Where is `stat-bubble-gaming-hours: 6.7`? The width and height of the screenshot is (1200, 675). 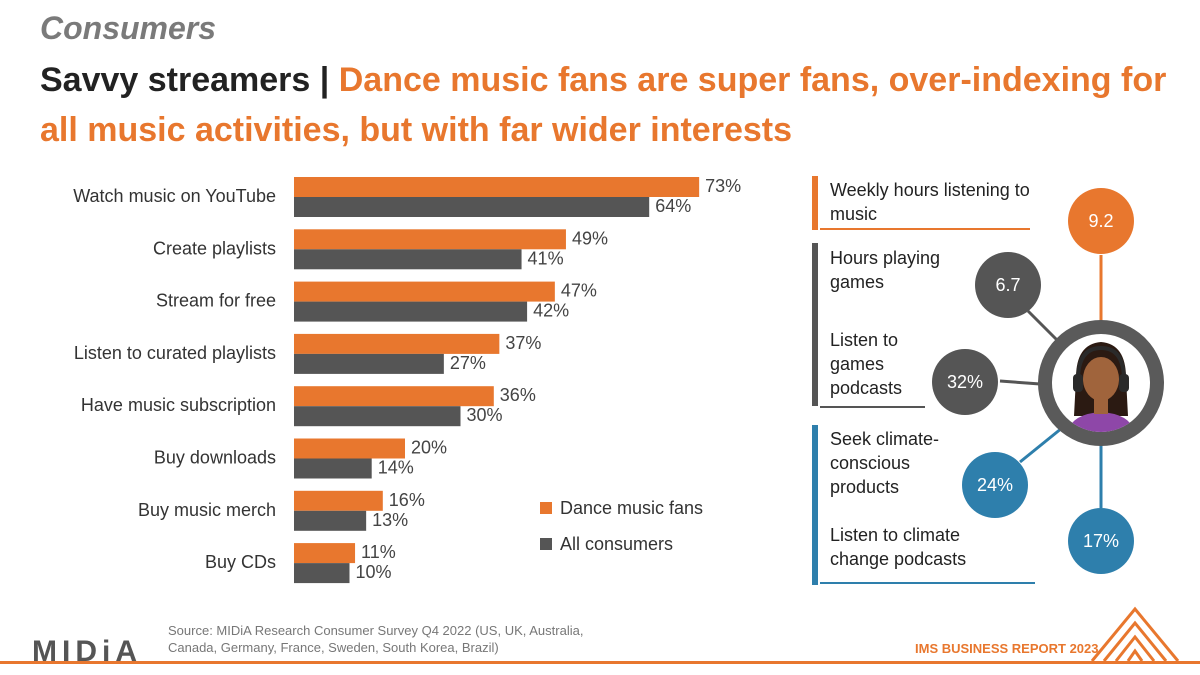 stat-bubble-gaming-hours: 6.7 is located at coordinates (1008, 285).